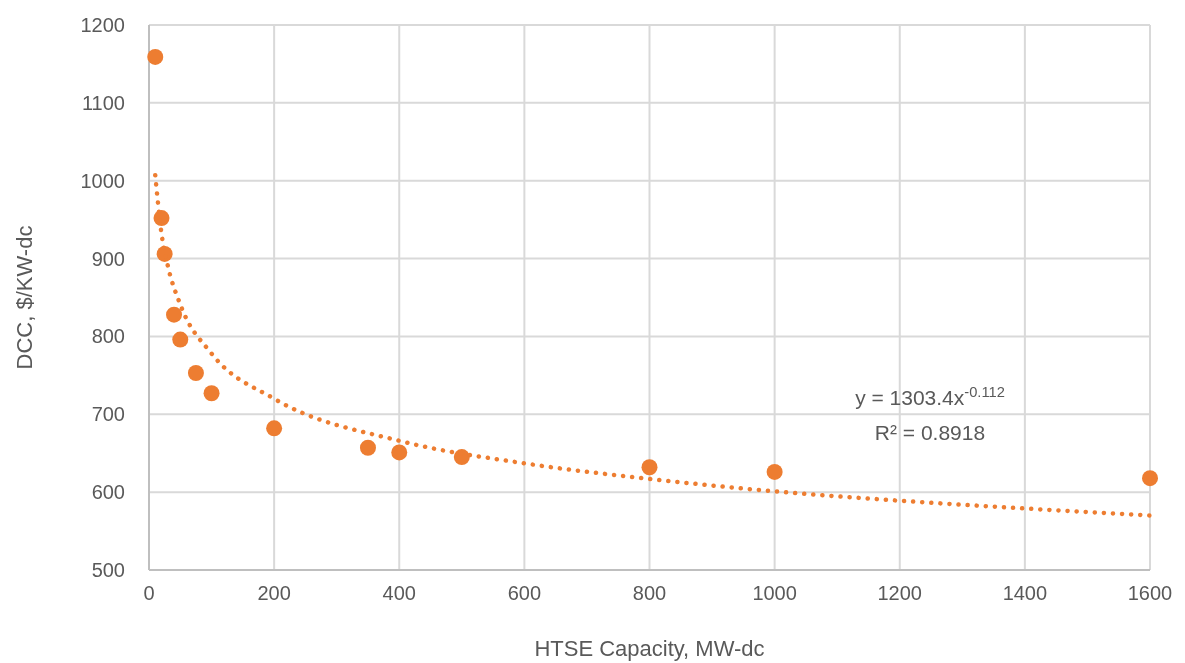  What do you see at coordinates (108, 570) in the screenshot?
I see `y-tick-label: 500` at bounding box center [108, 570].